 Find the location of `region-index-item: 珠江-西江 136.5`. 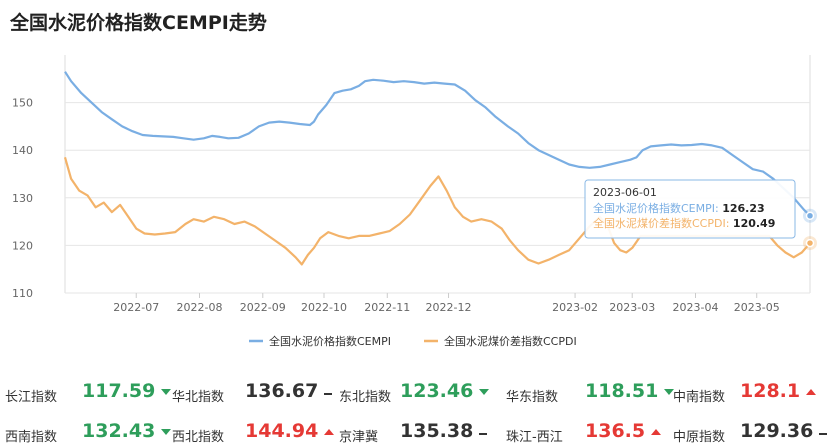

region-index-item: 珠江-西江 136.5 is located at coordinates (586, 433).